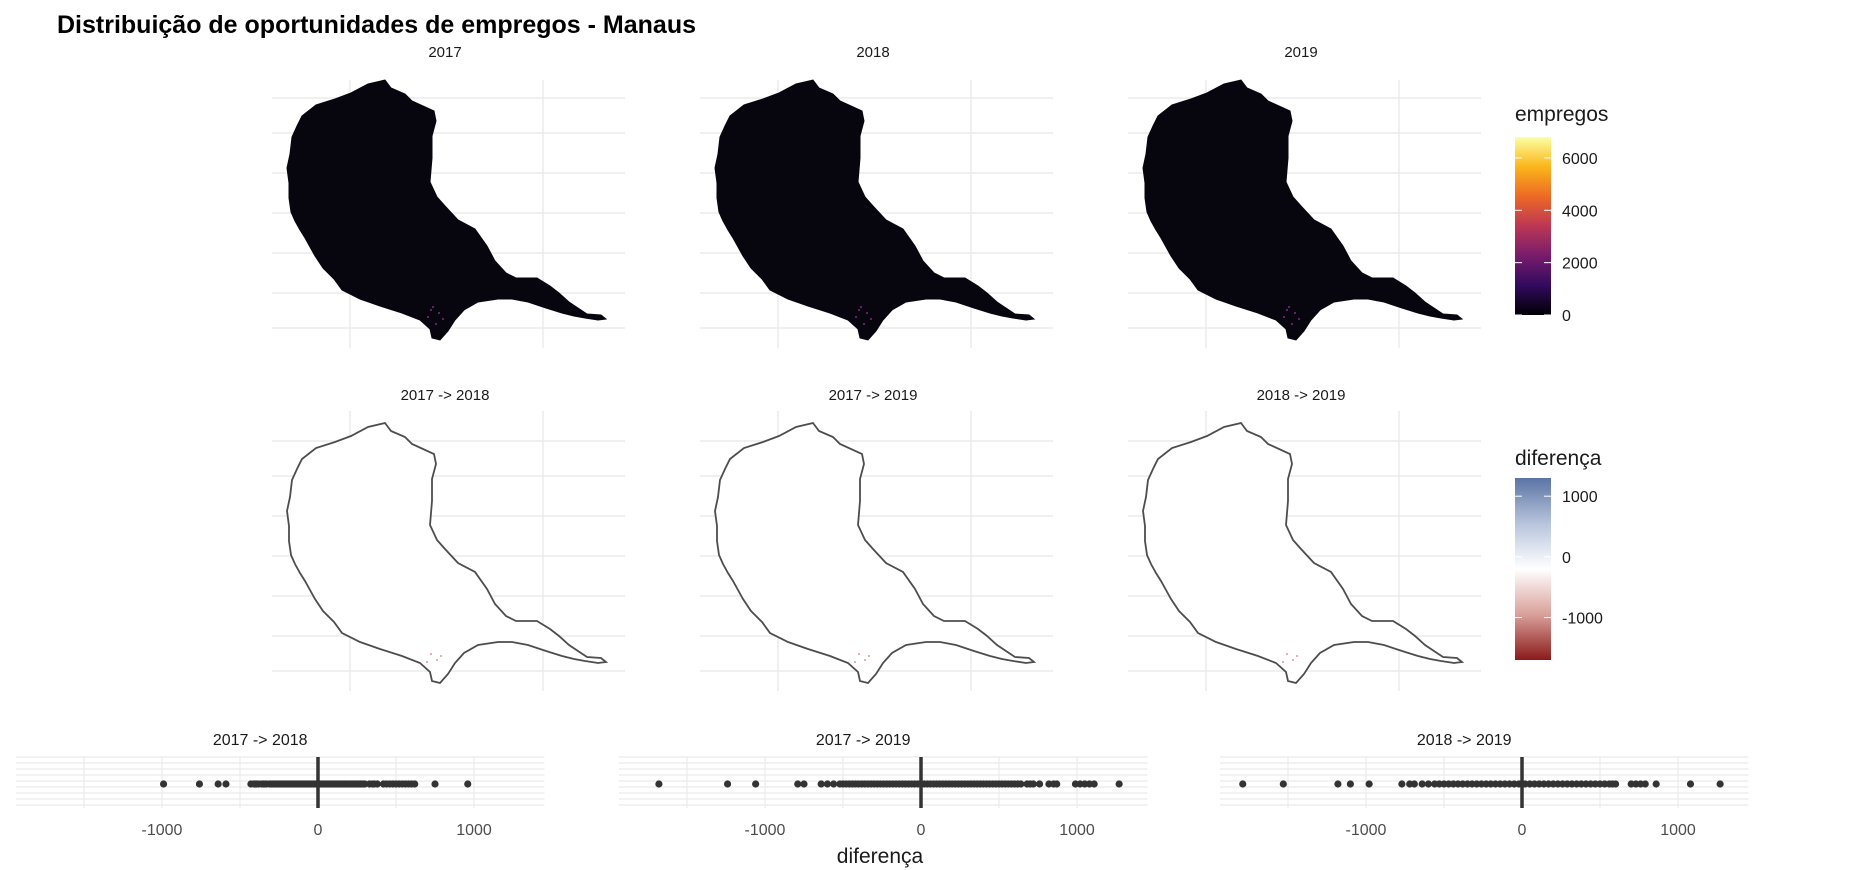 This screenshot has width=1875, height=870. I want to click on panel-label: 2017, so click(444, 52).